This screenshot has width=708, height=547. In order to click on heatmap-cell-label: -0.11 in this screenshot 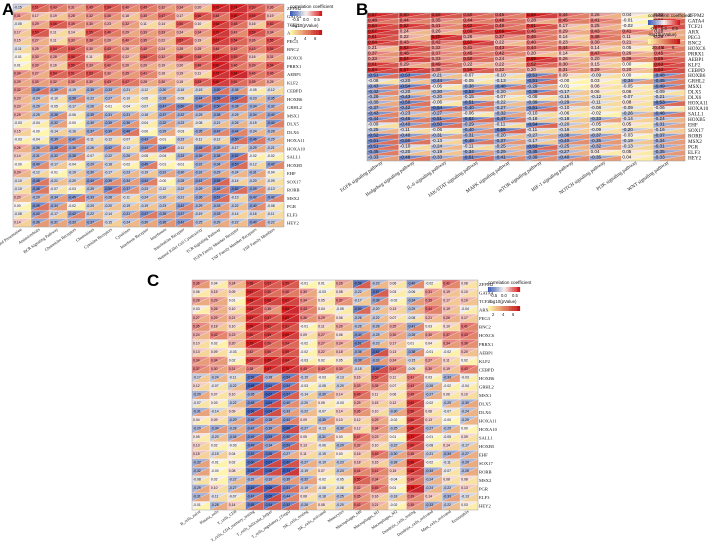, I will do `click(447, 463)`.